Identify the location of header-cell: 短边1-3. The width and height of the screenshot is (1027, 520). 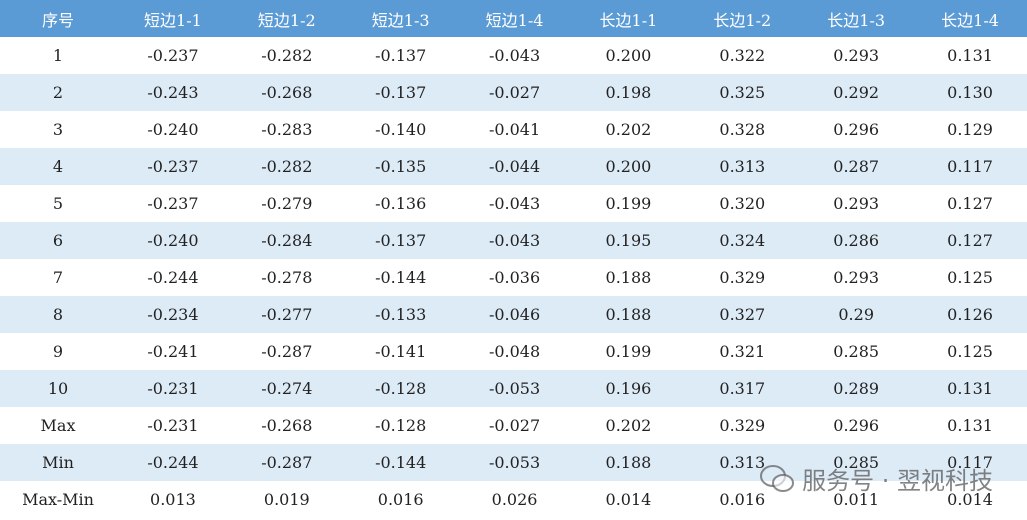
(400, 18).